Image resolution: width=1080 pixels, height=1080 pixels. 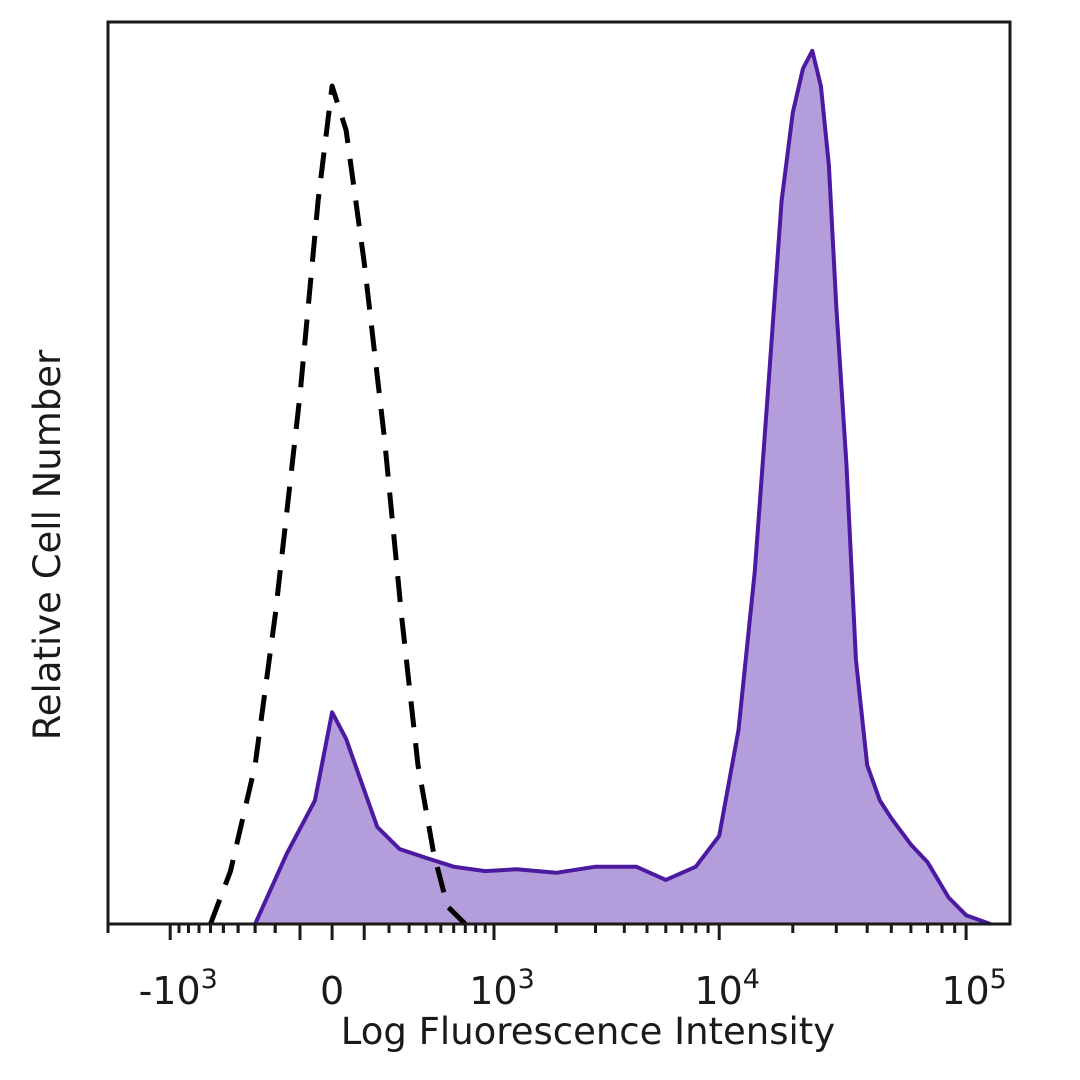 What do you see at coordinates (332, 991) in the screenshot?
I see `x-tick-label: 0` at bounding box center [332, 991].